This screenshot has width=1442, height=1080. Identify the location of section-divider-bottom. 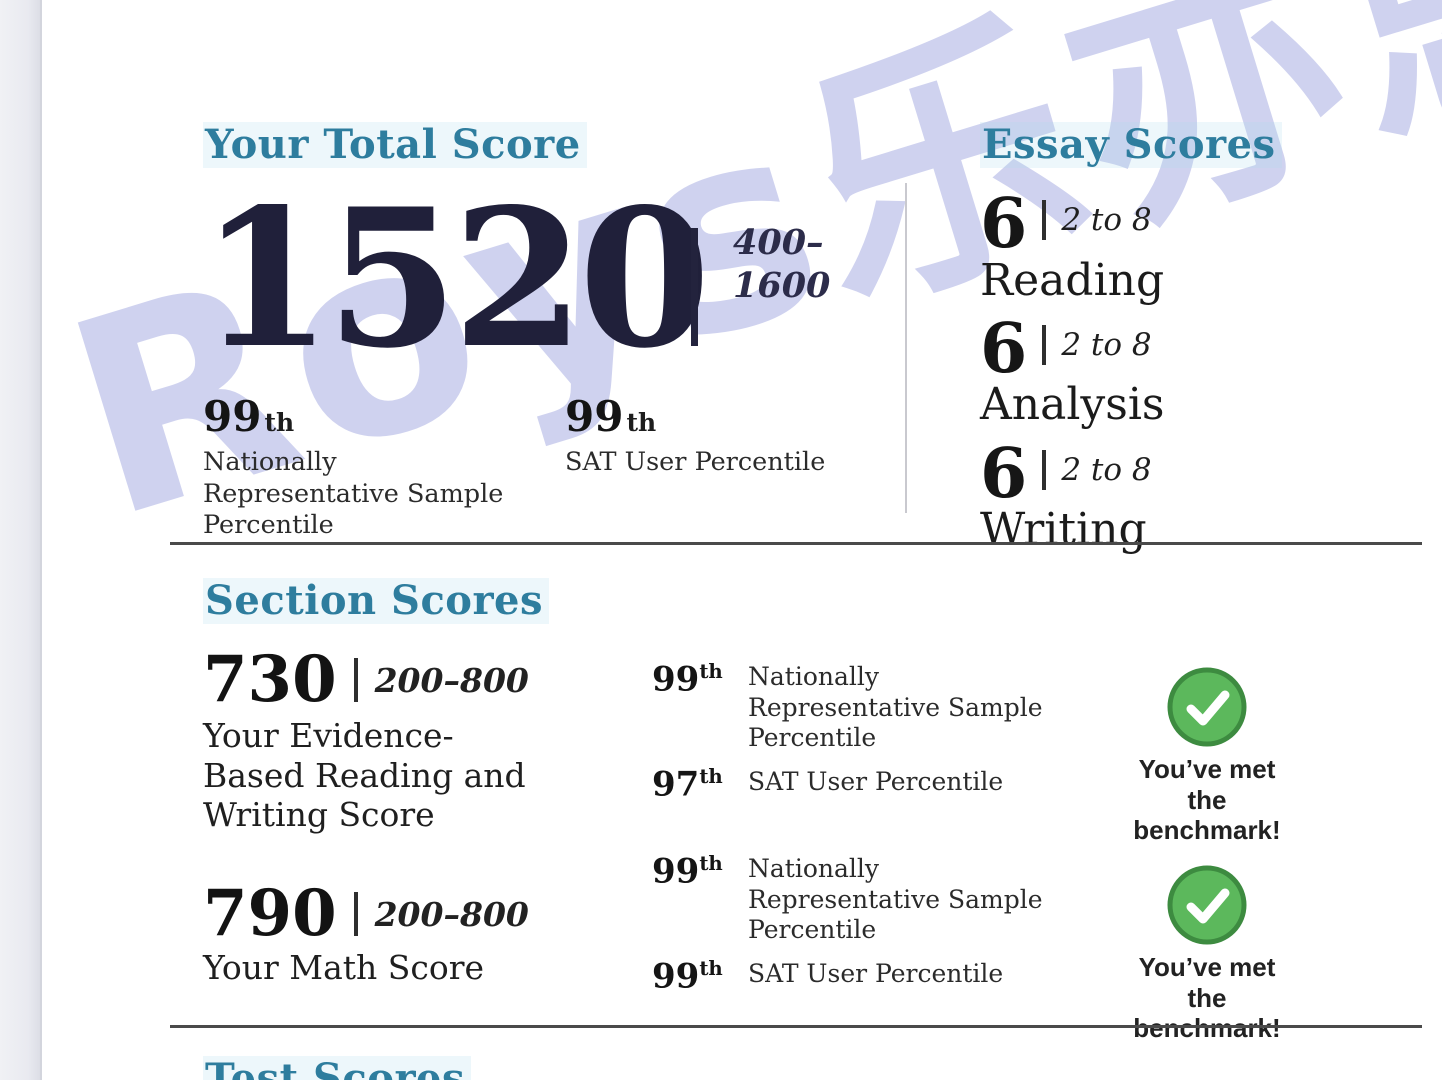
(796, 1026).